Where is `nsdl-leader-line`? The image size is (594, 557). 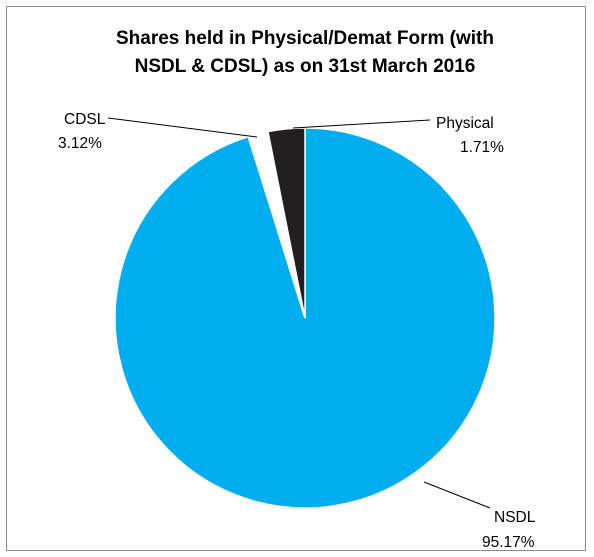
nsdl-leader-line is located at coordinates (457, 495).